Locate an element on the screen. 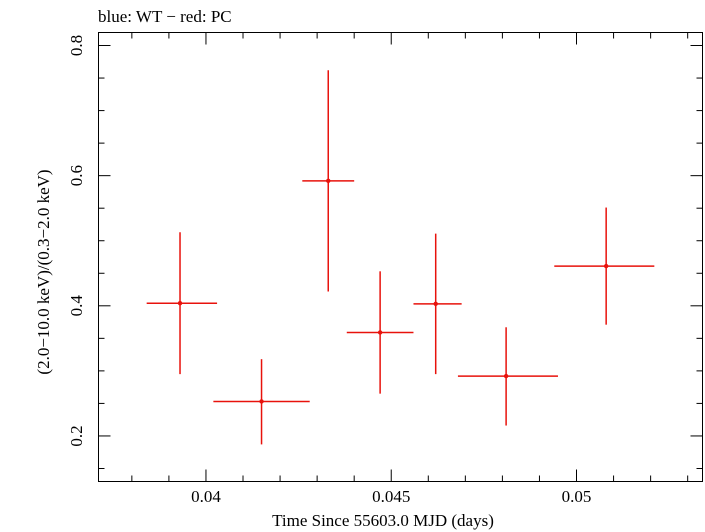 This screenshot has height=532, width=705. y-tick-label: 0.2 is located at coordinates (76, 435).